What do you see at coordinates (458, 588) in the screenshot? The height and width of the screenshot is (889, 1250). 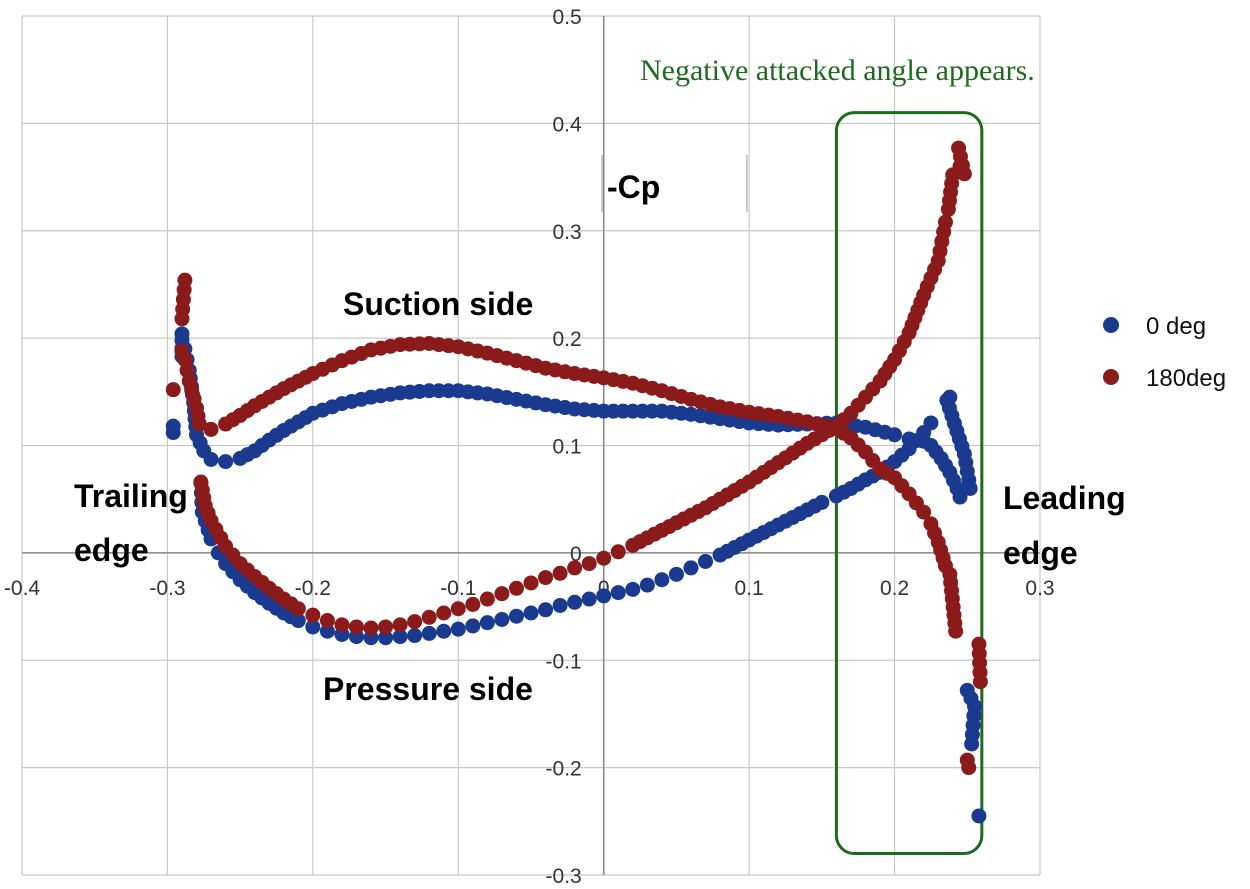 I see `x-tick-label: -0.1` at bounding box center [458, 588].